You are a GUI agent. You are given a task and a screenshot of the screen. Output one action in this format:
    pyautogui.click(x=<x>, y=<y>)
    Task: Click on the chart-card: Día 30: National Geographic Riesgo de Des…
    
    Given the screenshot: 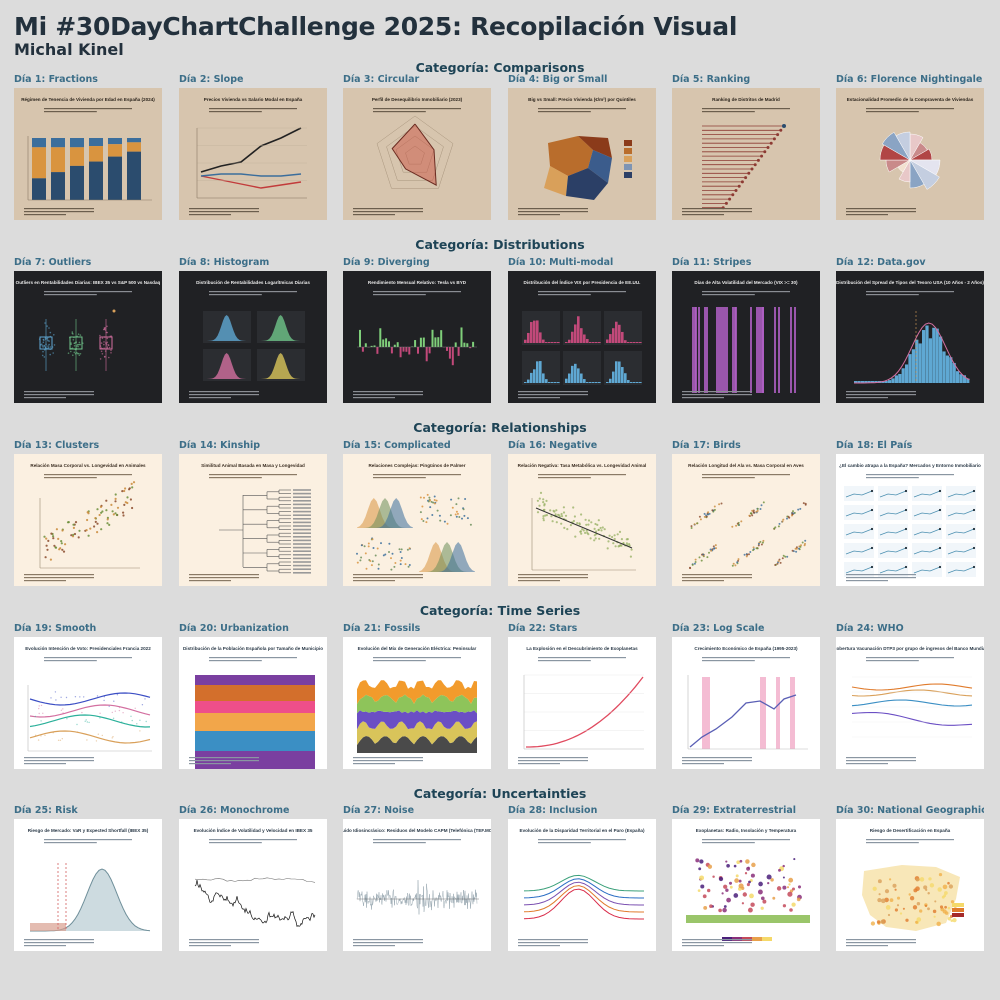 What is the action you would take?
    pyautogui.click(x=910, y=877)
    